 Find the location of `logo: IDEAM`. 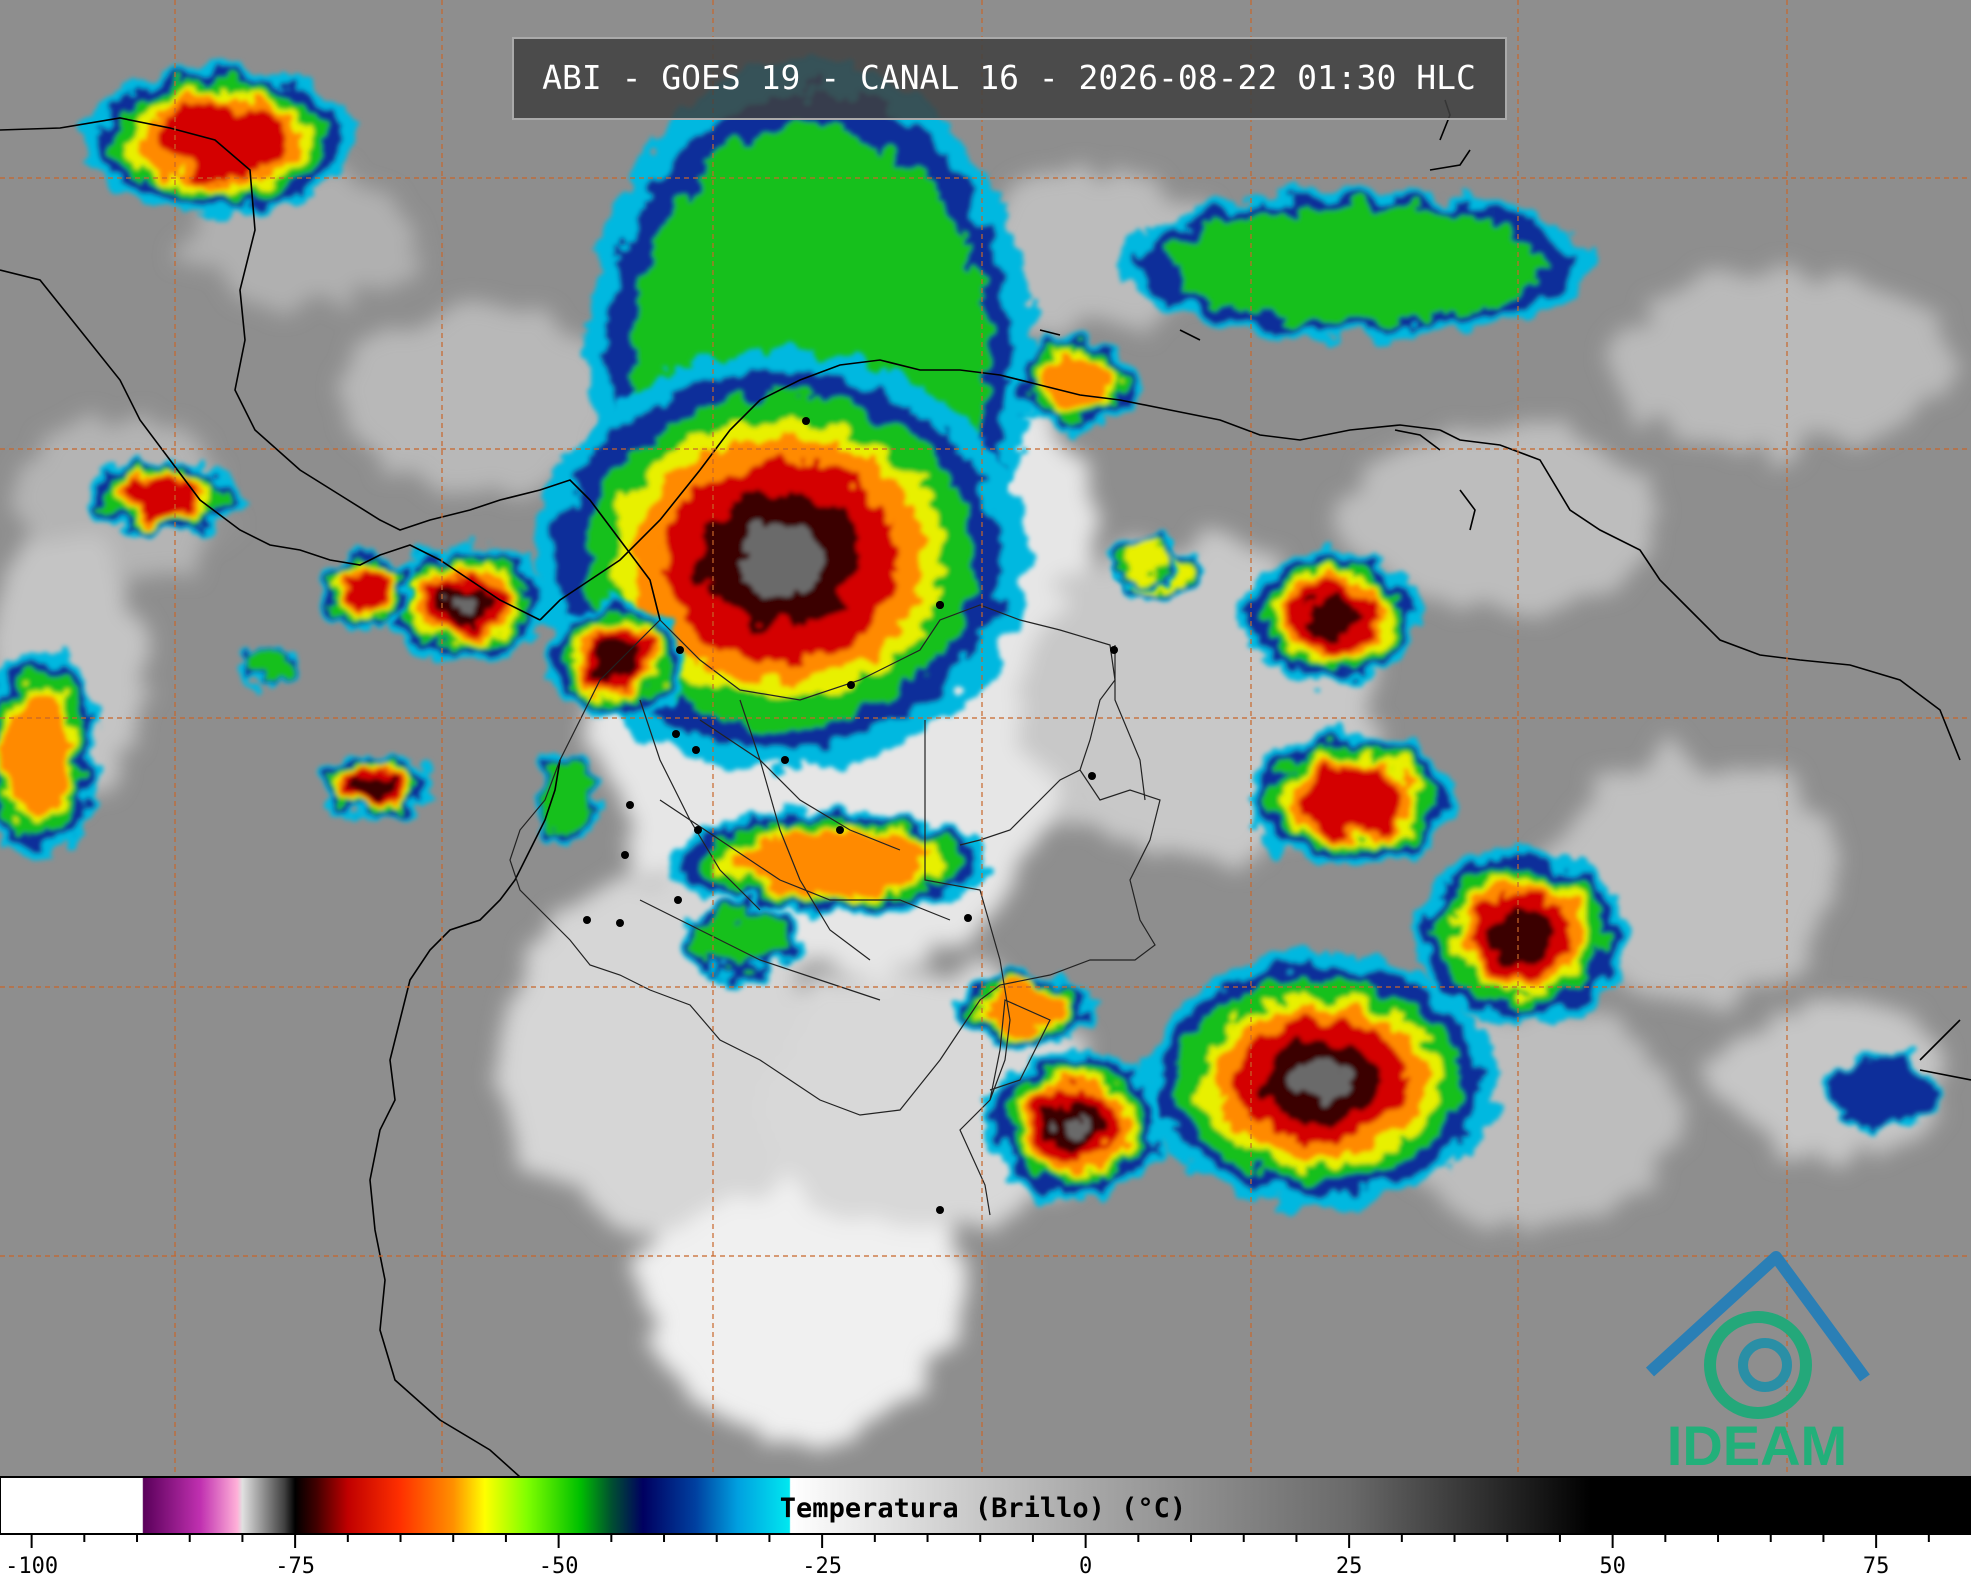

logo: IDEAM is located at coordinates (1757, 1364).